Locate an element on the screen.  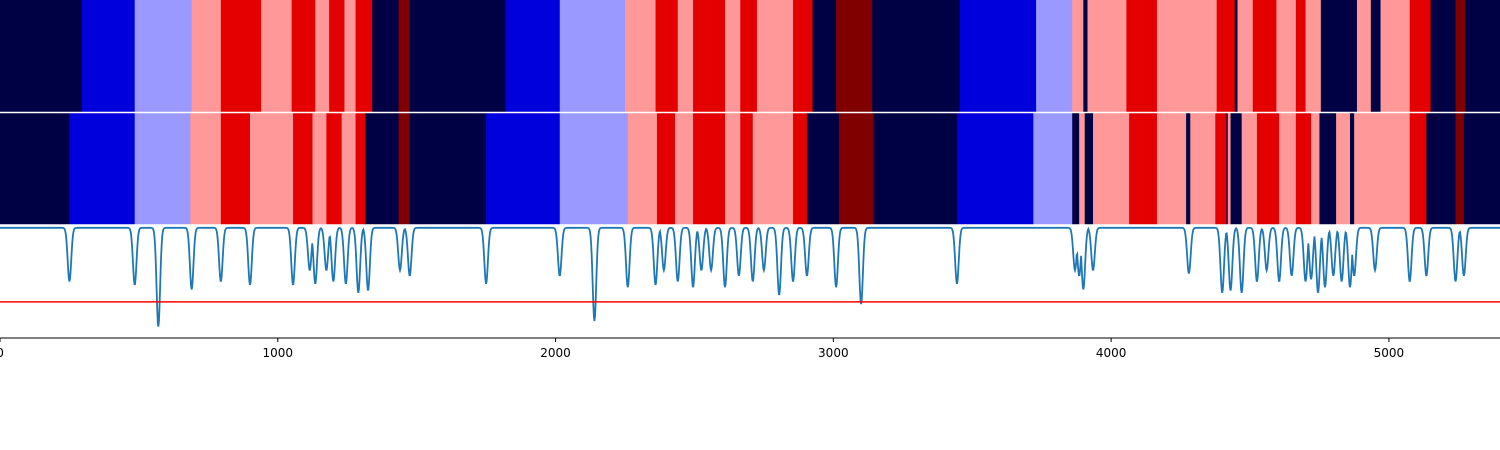
x-tick-label: 4000 is located at coordinates (1111, 353).